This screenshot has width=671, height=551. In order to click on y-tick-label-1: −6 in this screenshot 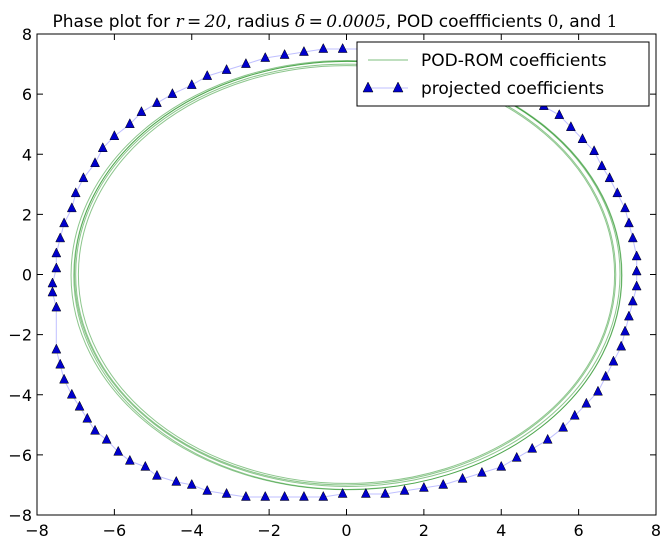, I will do `click(20, 455)`.